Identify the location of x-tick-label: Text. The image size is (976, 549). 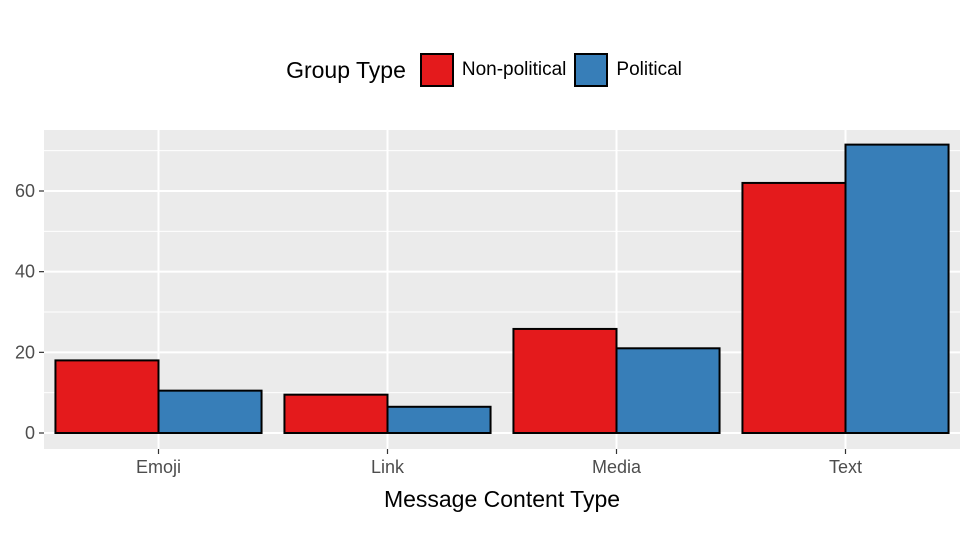
(845, 467).